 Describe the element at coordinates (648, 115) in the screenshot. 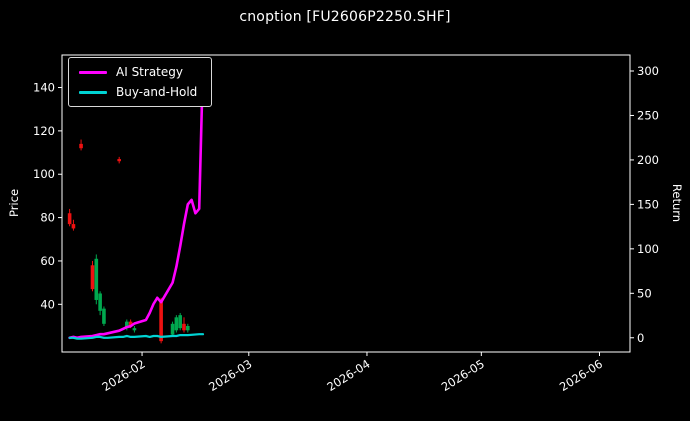

I see `y-tick-label-right: 250` at that location.